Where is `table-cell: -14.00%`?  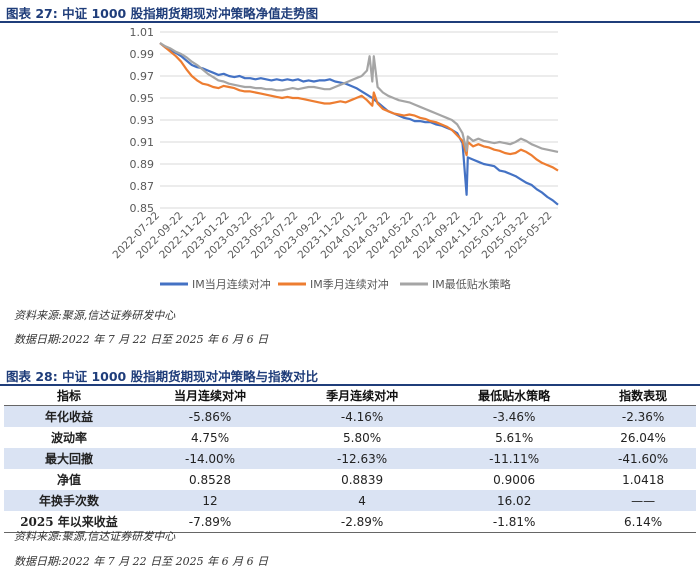 table-cell: -14.00% is located at coordinates (210, 458).